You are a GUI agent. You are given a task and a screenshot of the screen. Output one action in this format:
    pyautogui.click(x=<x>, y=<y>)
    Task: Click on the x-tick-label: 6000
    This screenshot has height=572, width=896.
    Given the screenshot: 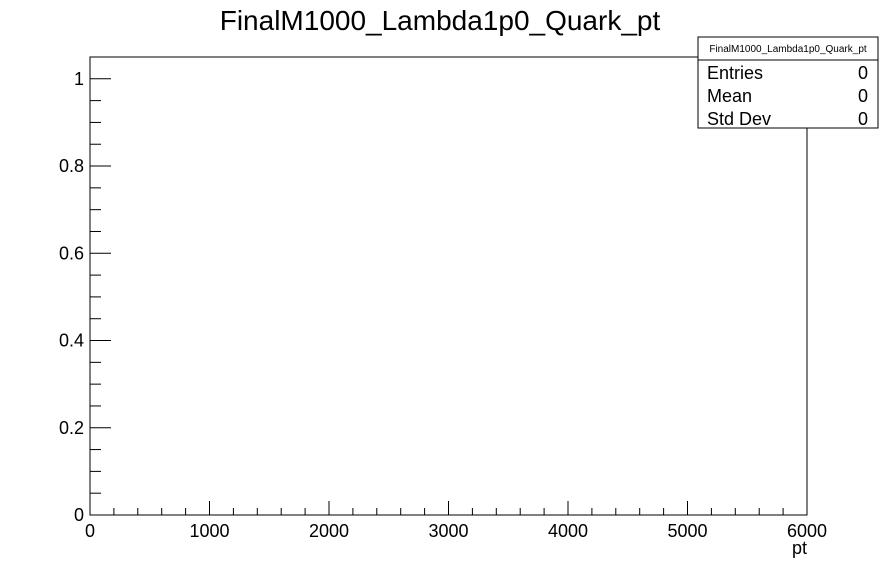 What is the action you would take?
    pyautogui.click(x=807, y=531)
    